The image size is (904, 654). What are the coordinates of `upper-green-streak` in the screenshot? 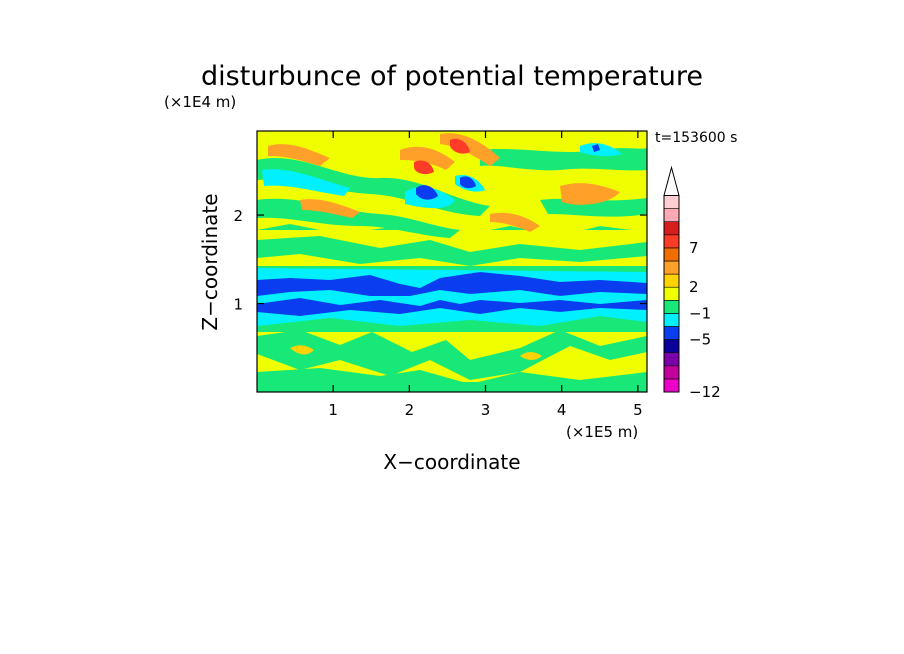 It's located at (452, 251).